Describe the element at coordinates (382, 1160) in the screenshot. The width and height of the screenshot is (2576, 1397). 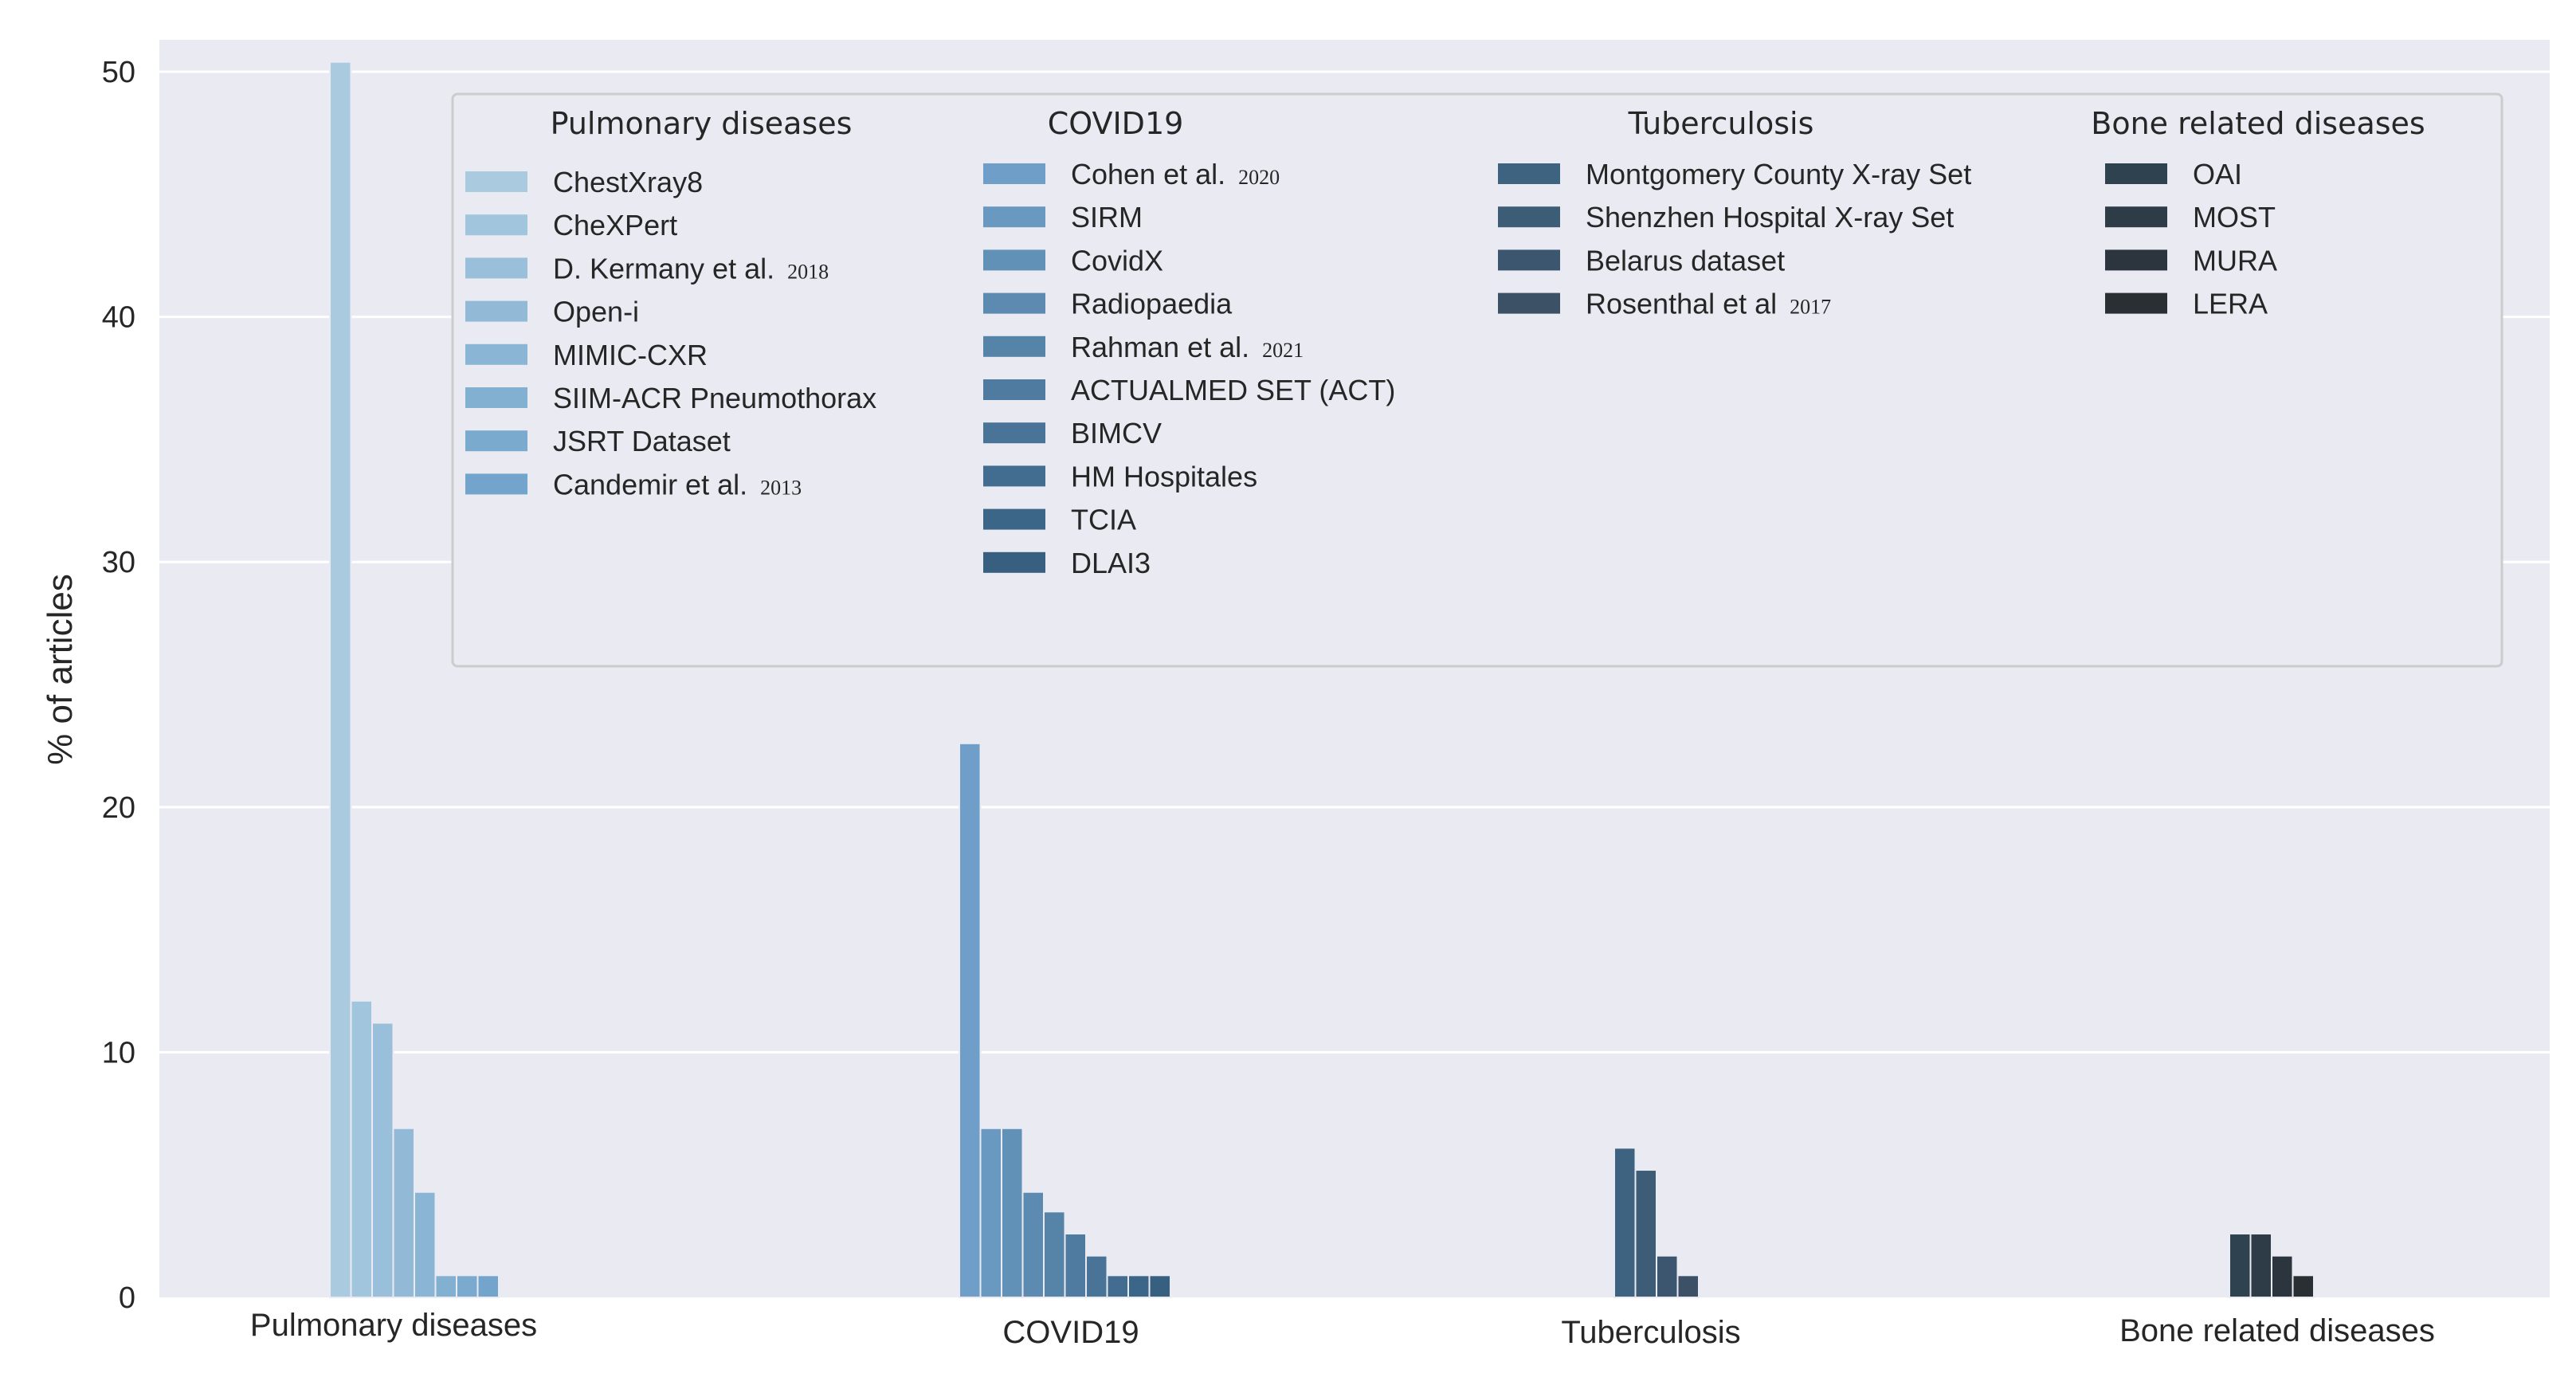
I see `bar-d-kermany-et-al-` at that location.